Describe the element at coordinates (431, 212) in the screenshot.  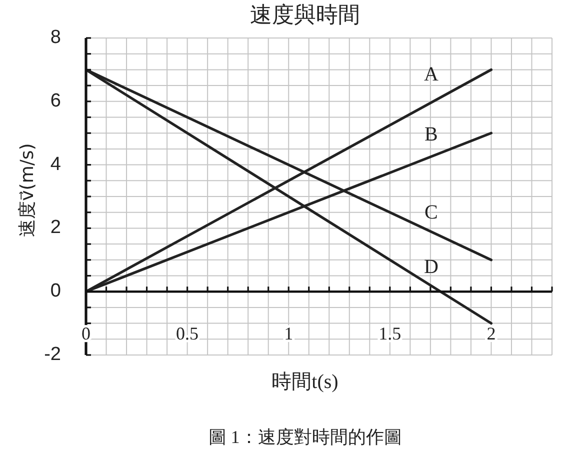
I see `series-label: C` at that location.